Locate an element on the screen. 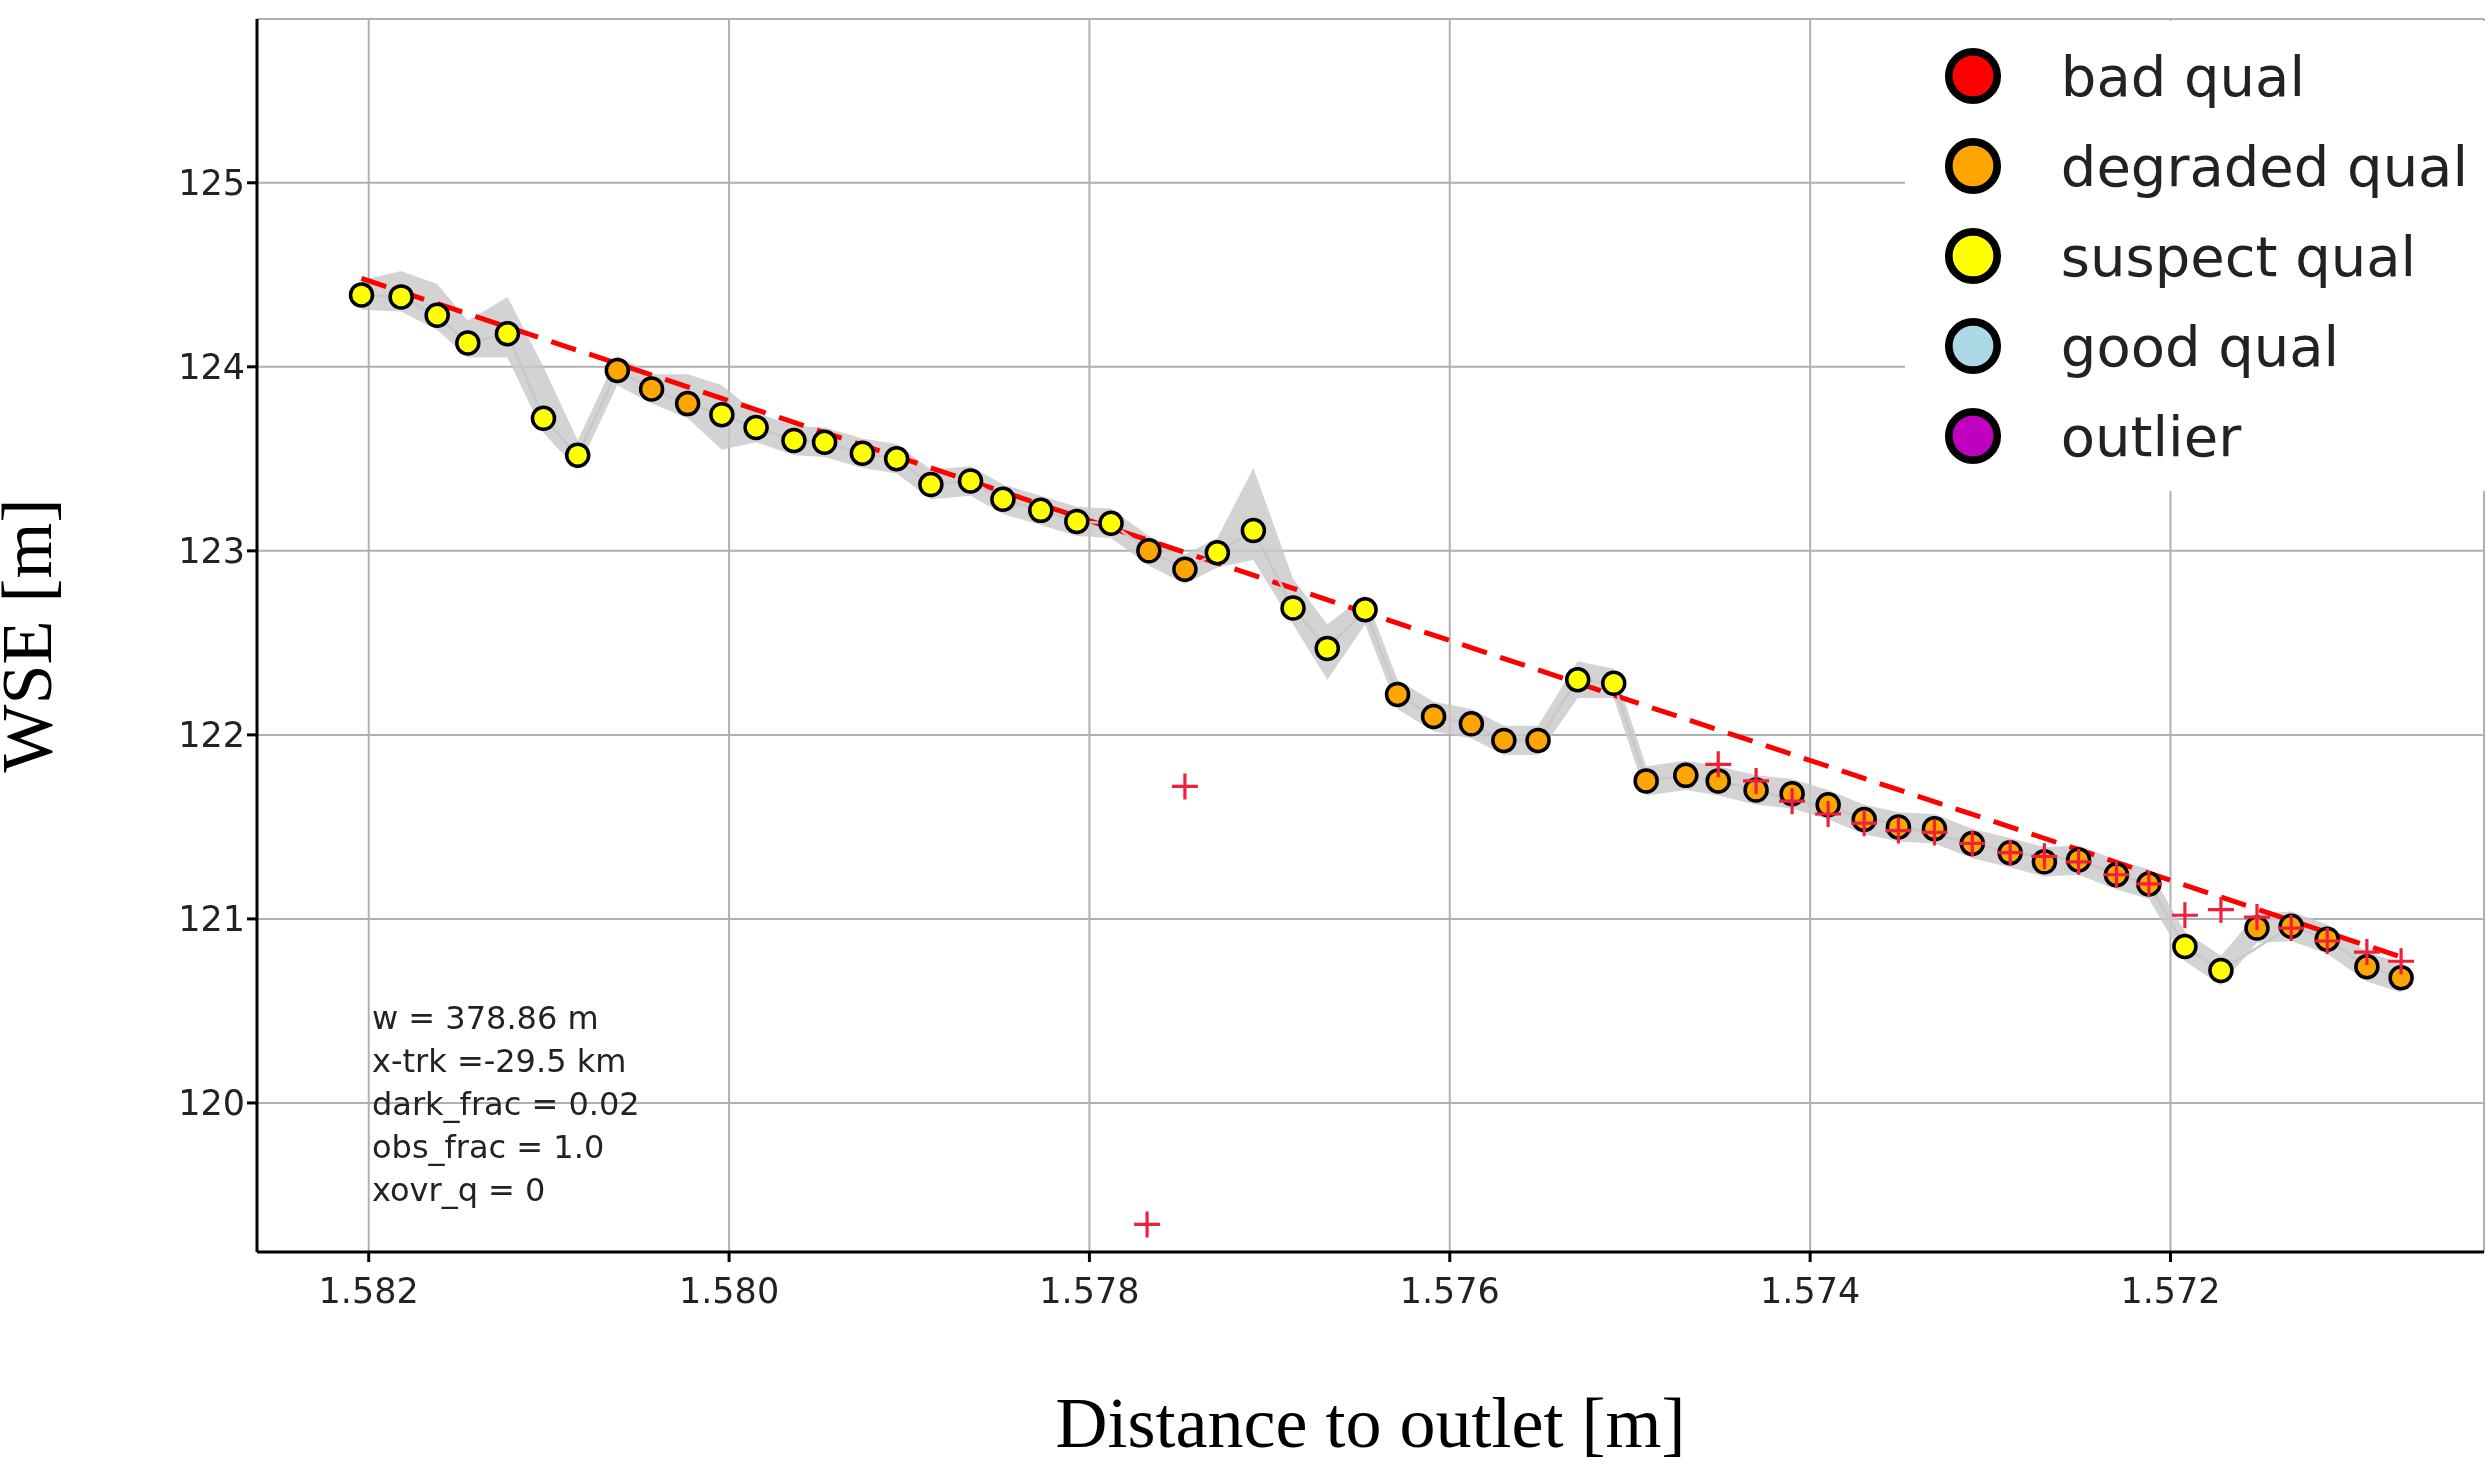 This screenshot has height=1472, width=2488. x-tick-label: 1.580 is located at coordinates (729, 1290).